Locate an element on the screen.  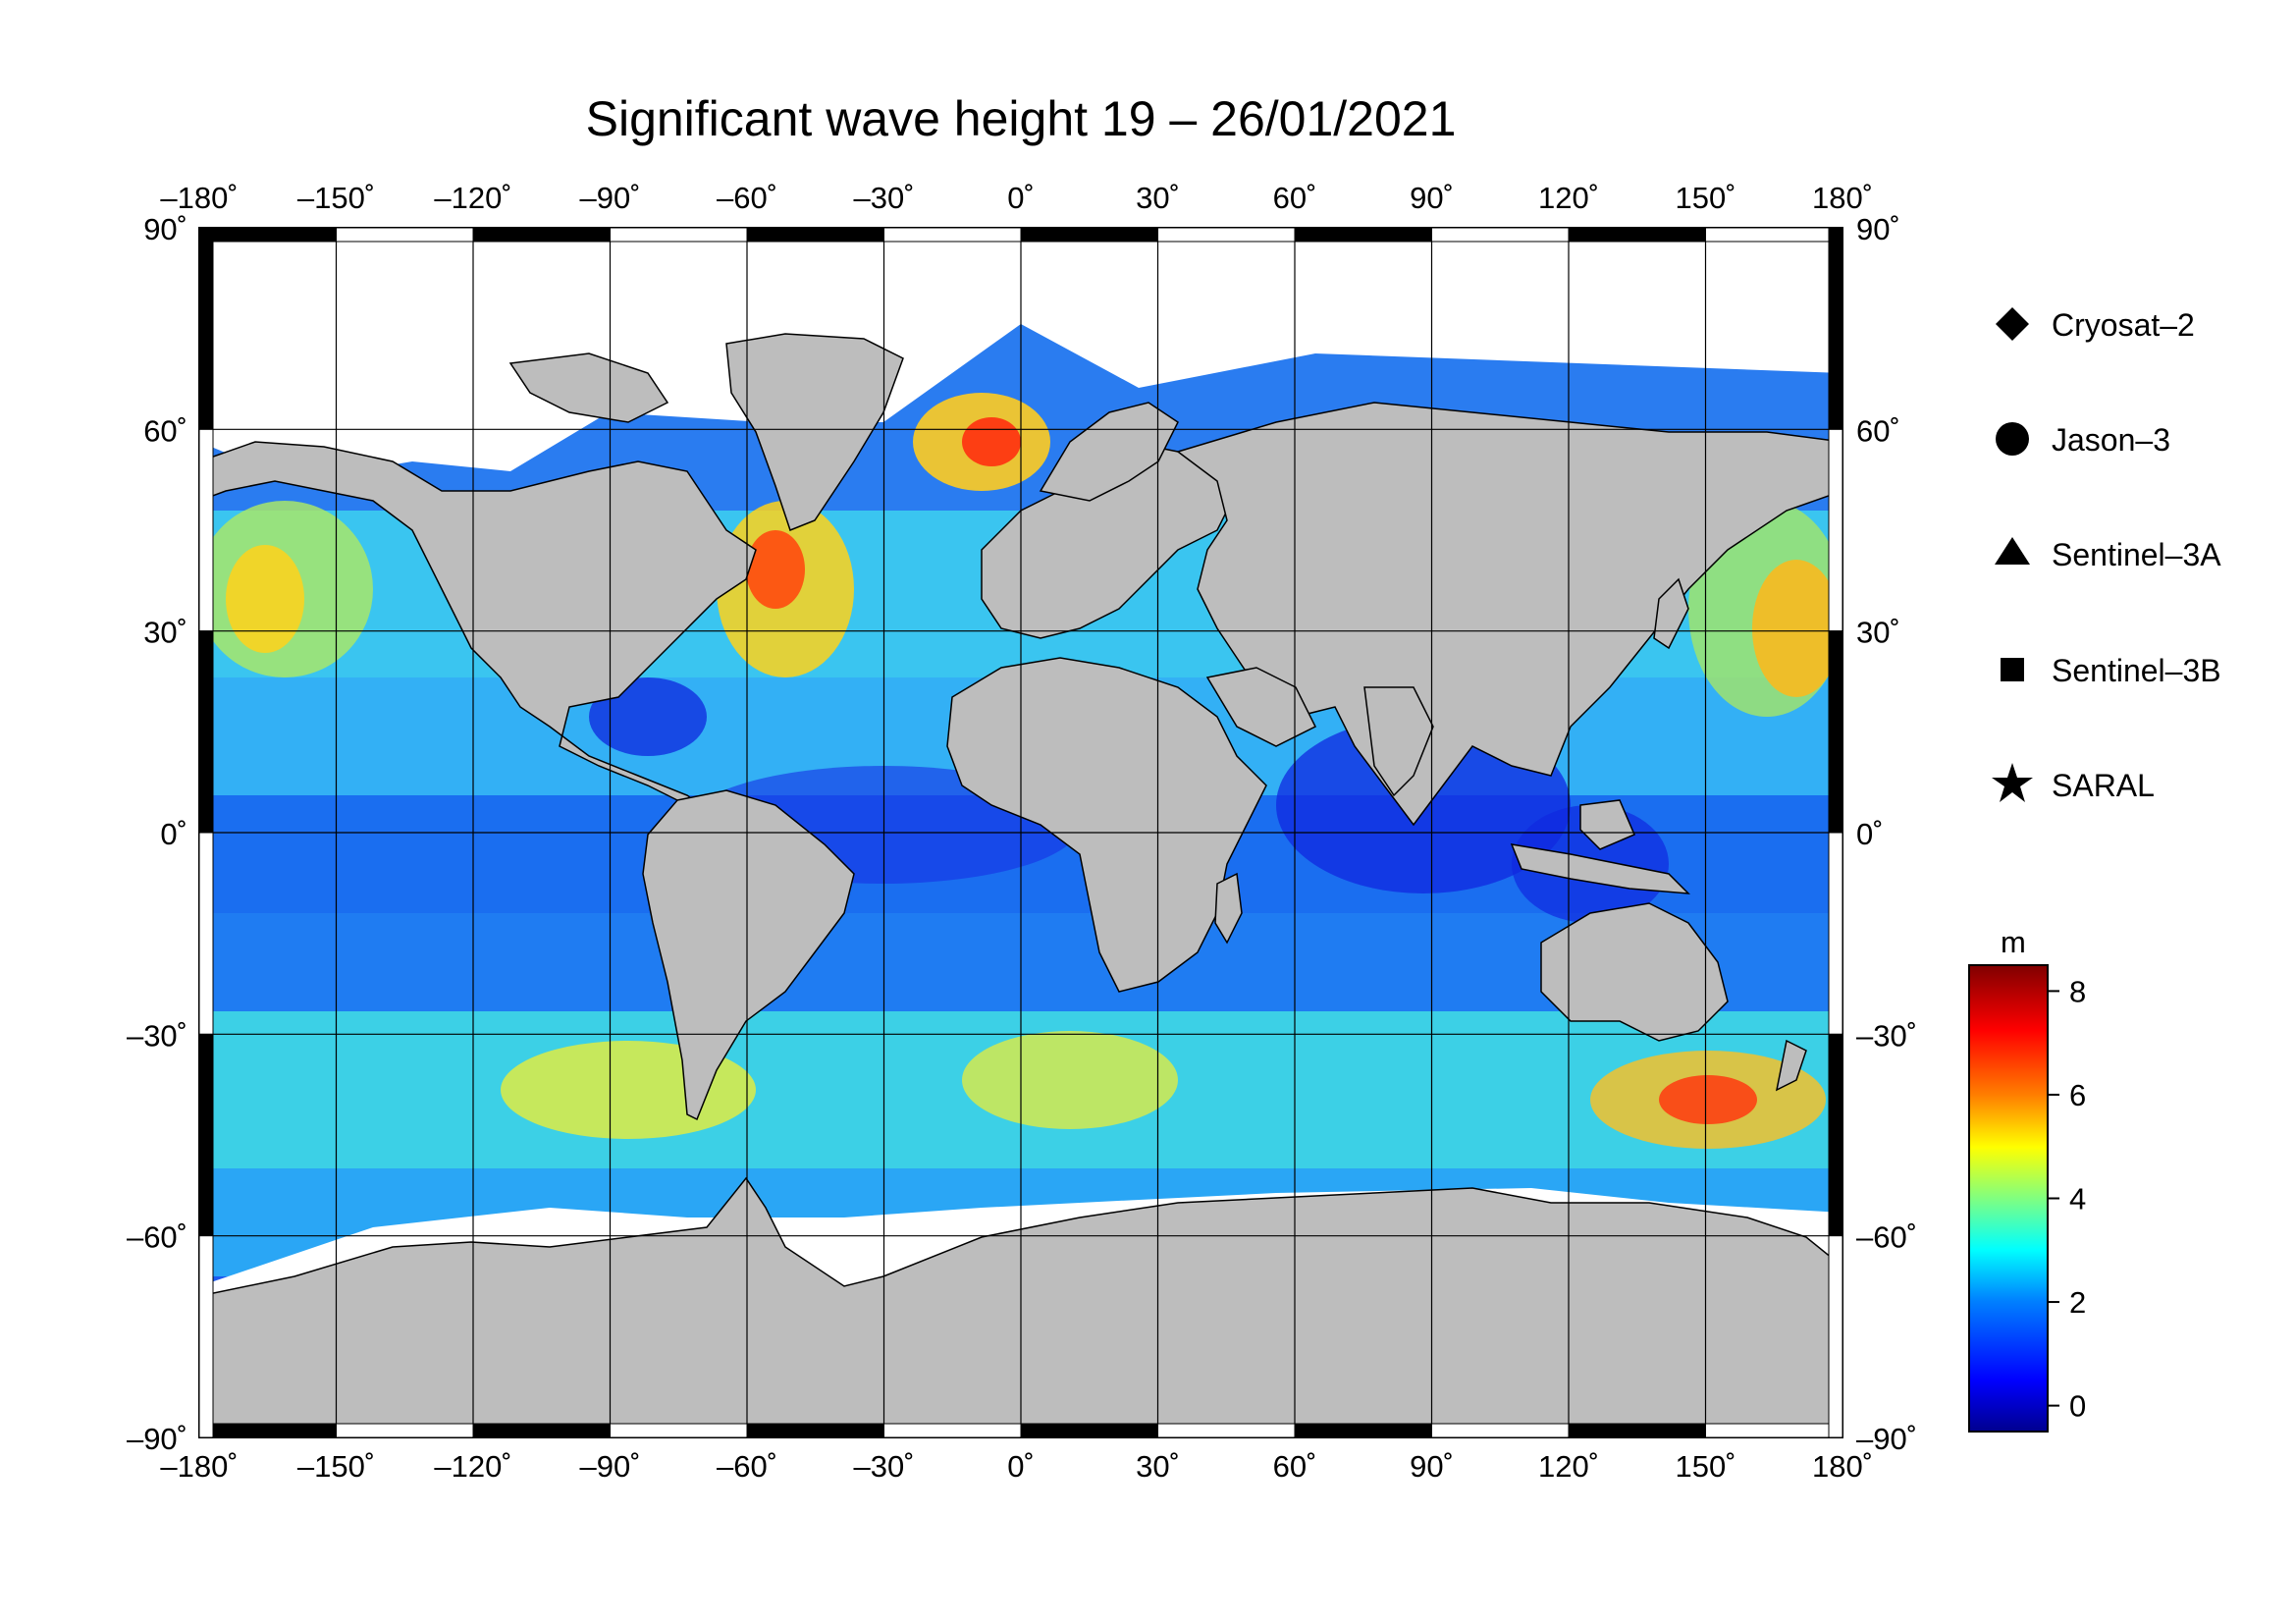
india is located at coordinates (1398, 741).